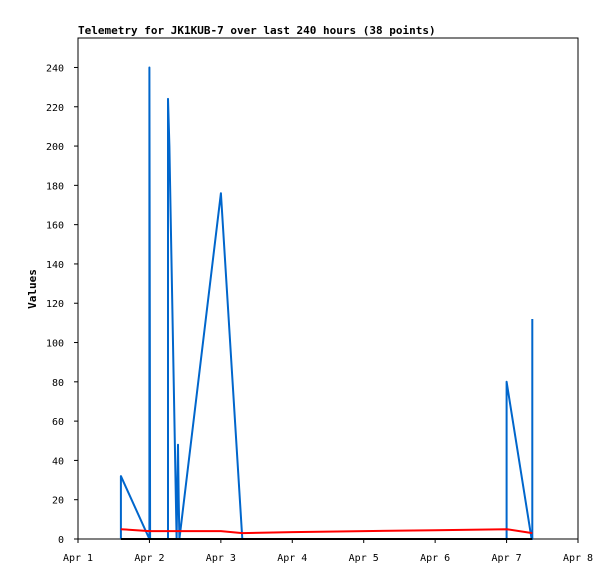 The image size is (615, 579). Describe the element at coordinates (55, 147) in the screenshot. I see `y-tick-label: 200` at that location.